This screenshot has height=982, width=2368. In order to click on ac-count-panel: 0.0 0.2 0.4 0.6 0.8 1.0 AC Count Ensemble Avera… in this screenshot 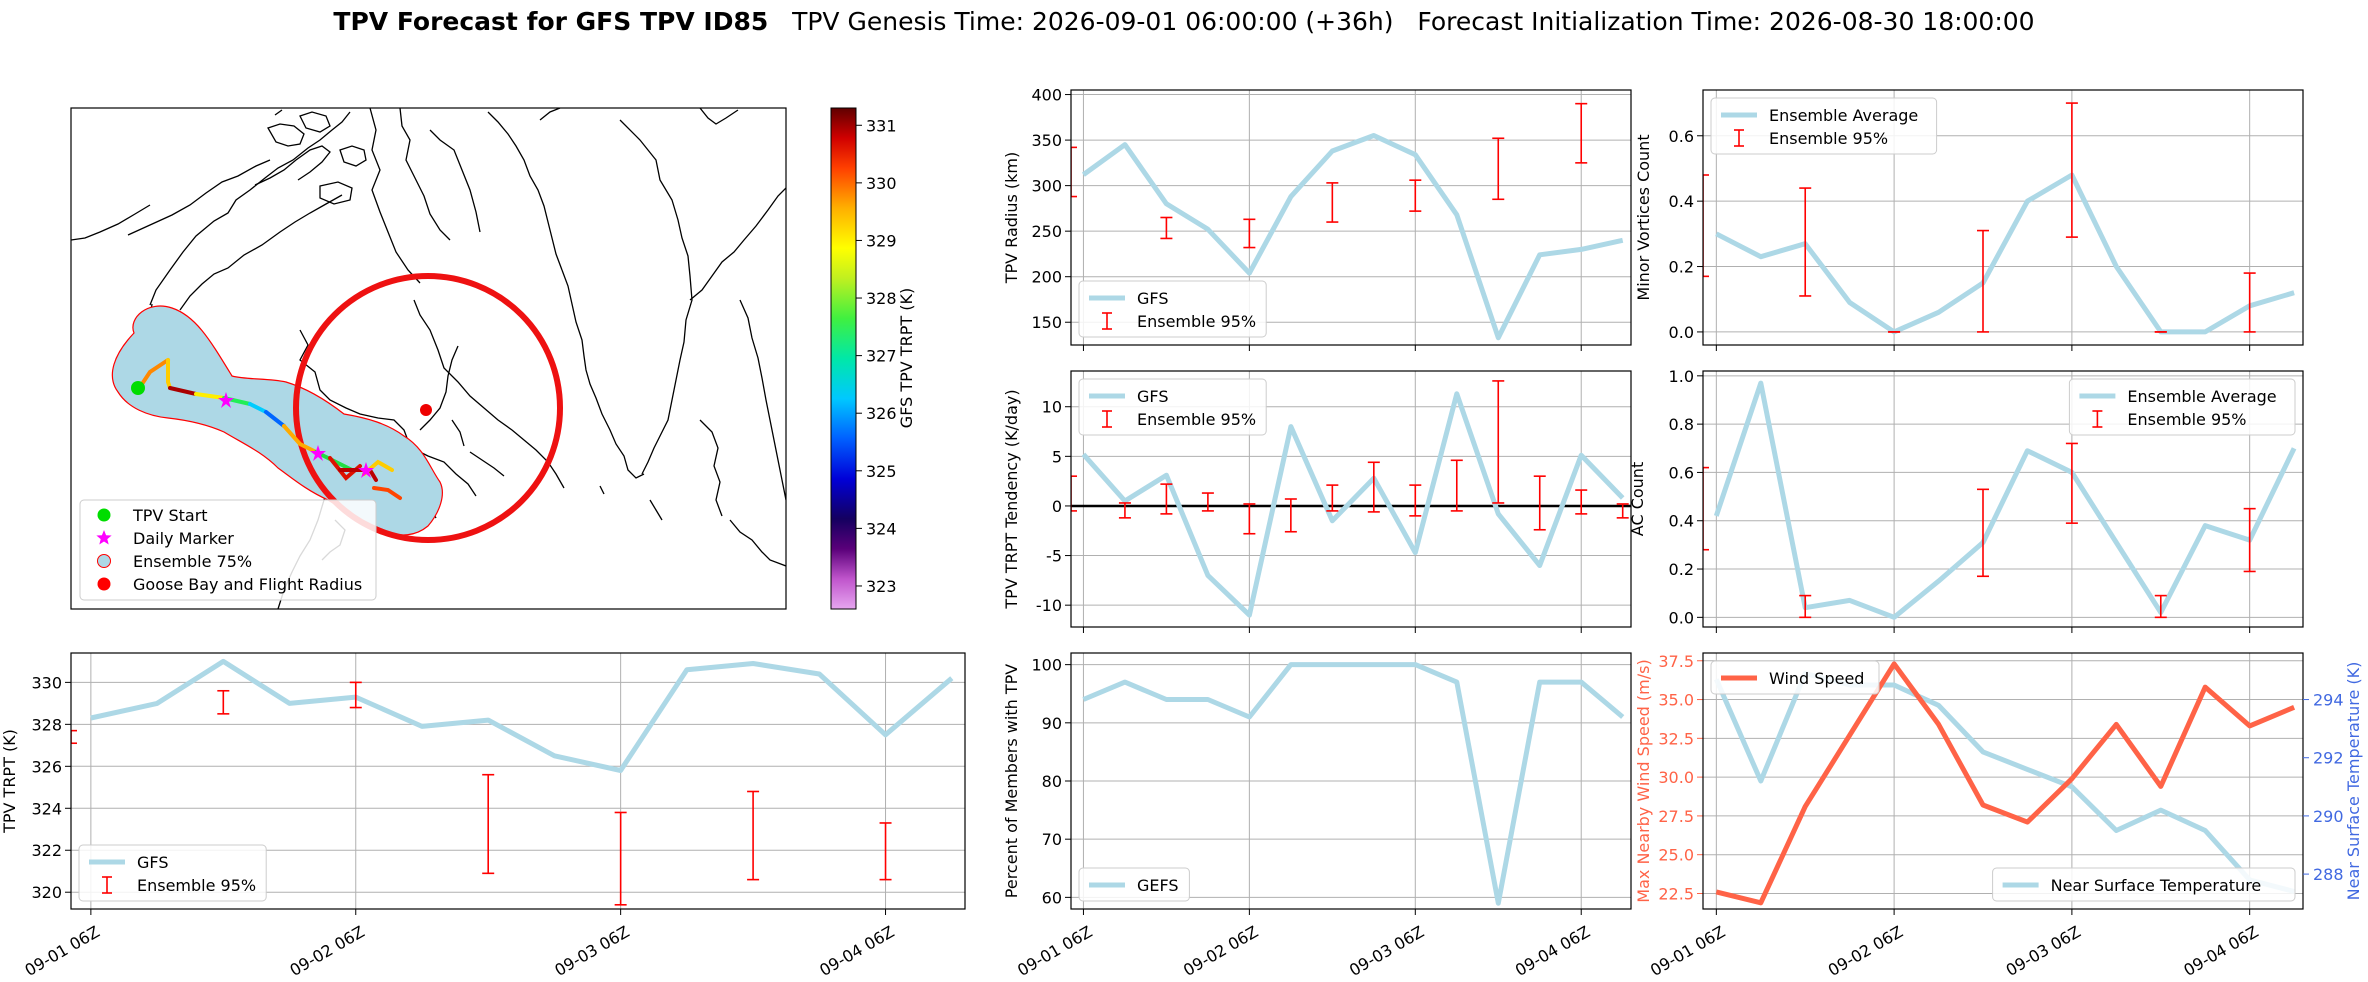, I will do `click(1966, 500)`.